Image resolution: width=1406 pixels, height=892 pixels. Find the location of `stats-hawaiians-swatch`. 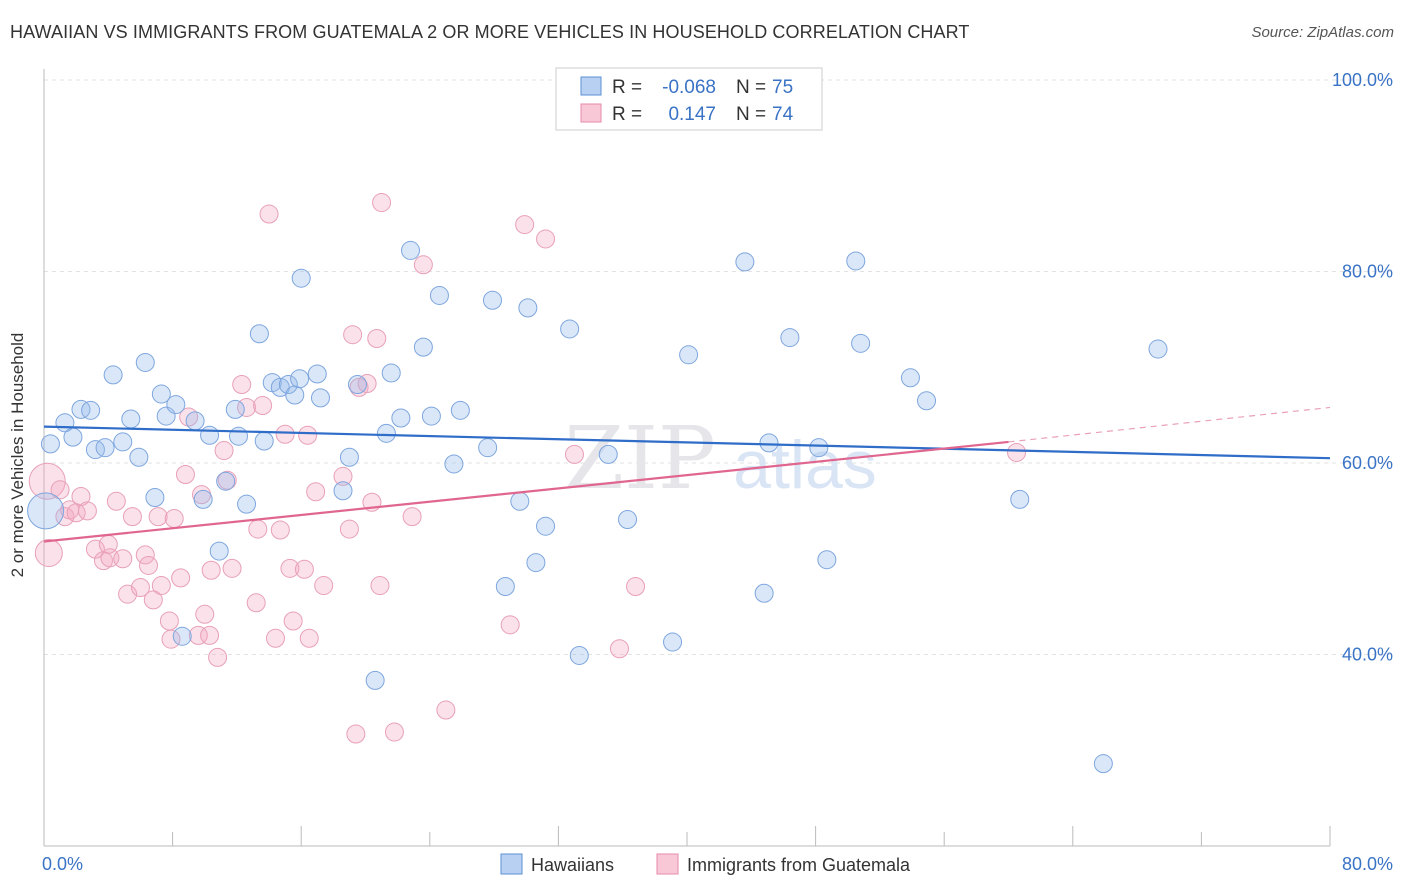

stats-hawaiians-swatch is located at coordinates (591, 86).